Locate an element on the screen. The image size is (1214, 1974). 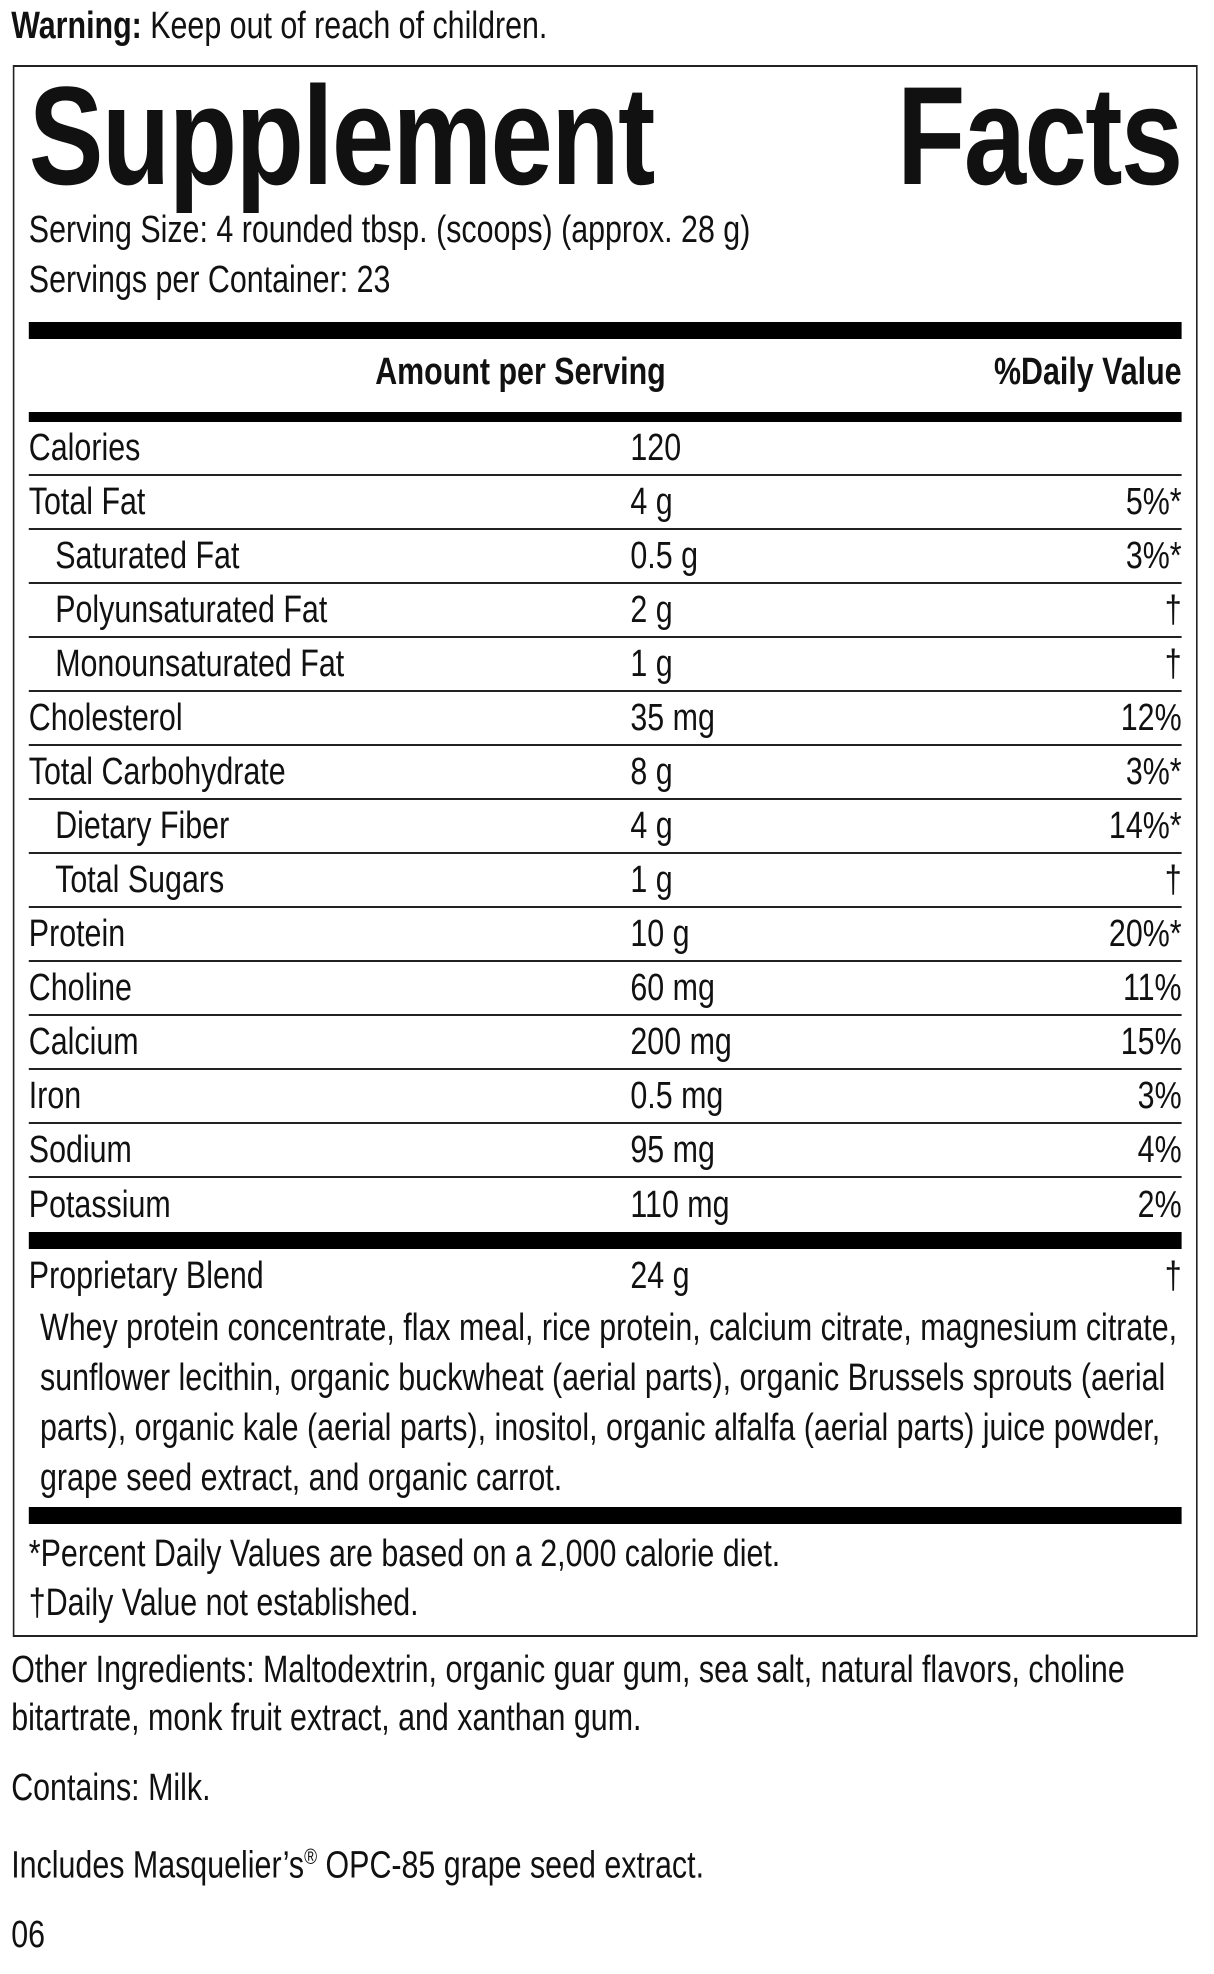
nutrient-name: Calcium is located at coordinates (83, 1041).